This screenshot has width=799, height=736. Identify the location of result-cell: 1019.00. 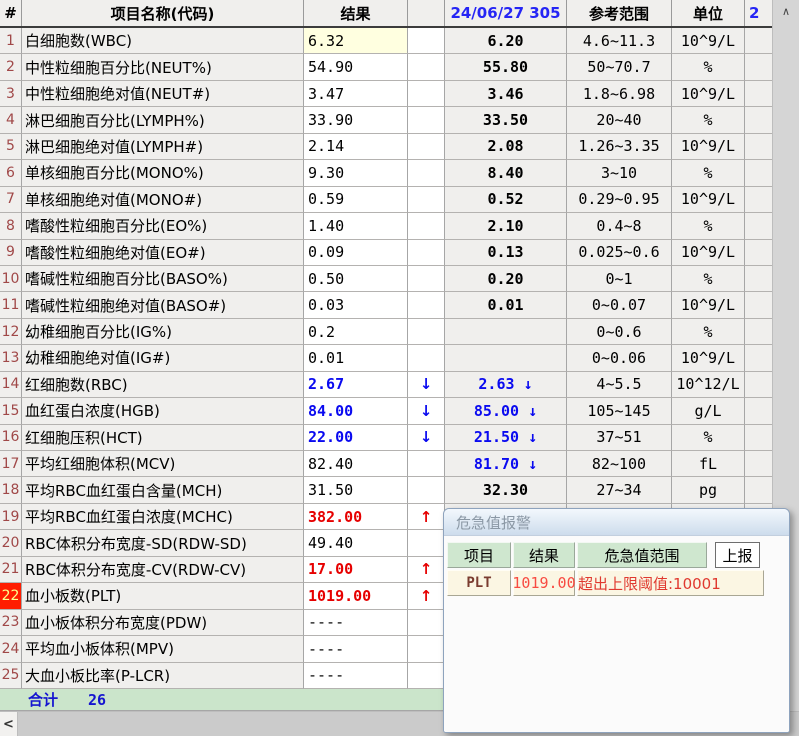
(356, 596).